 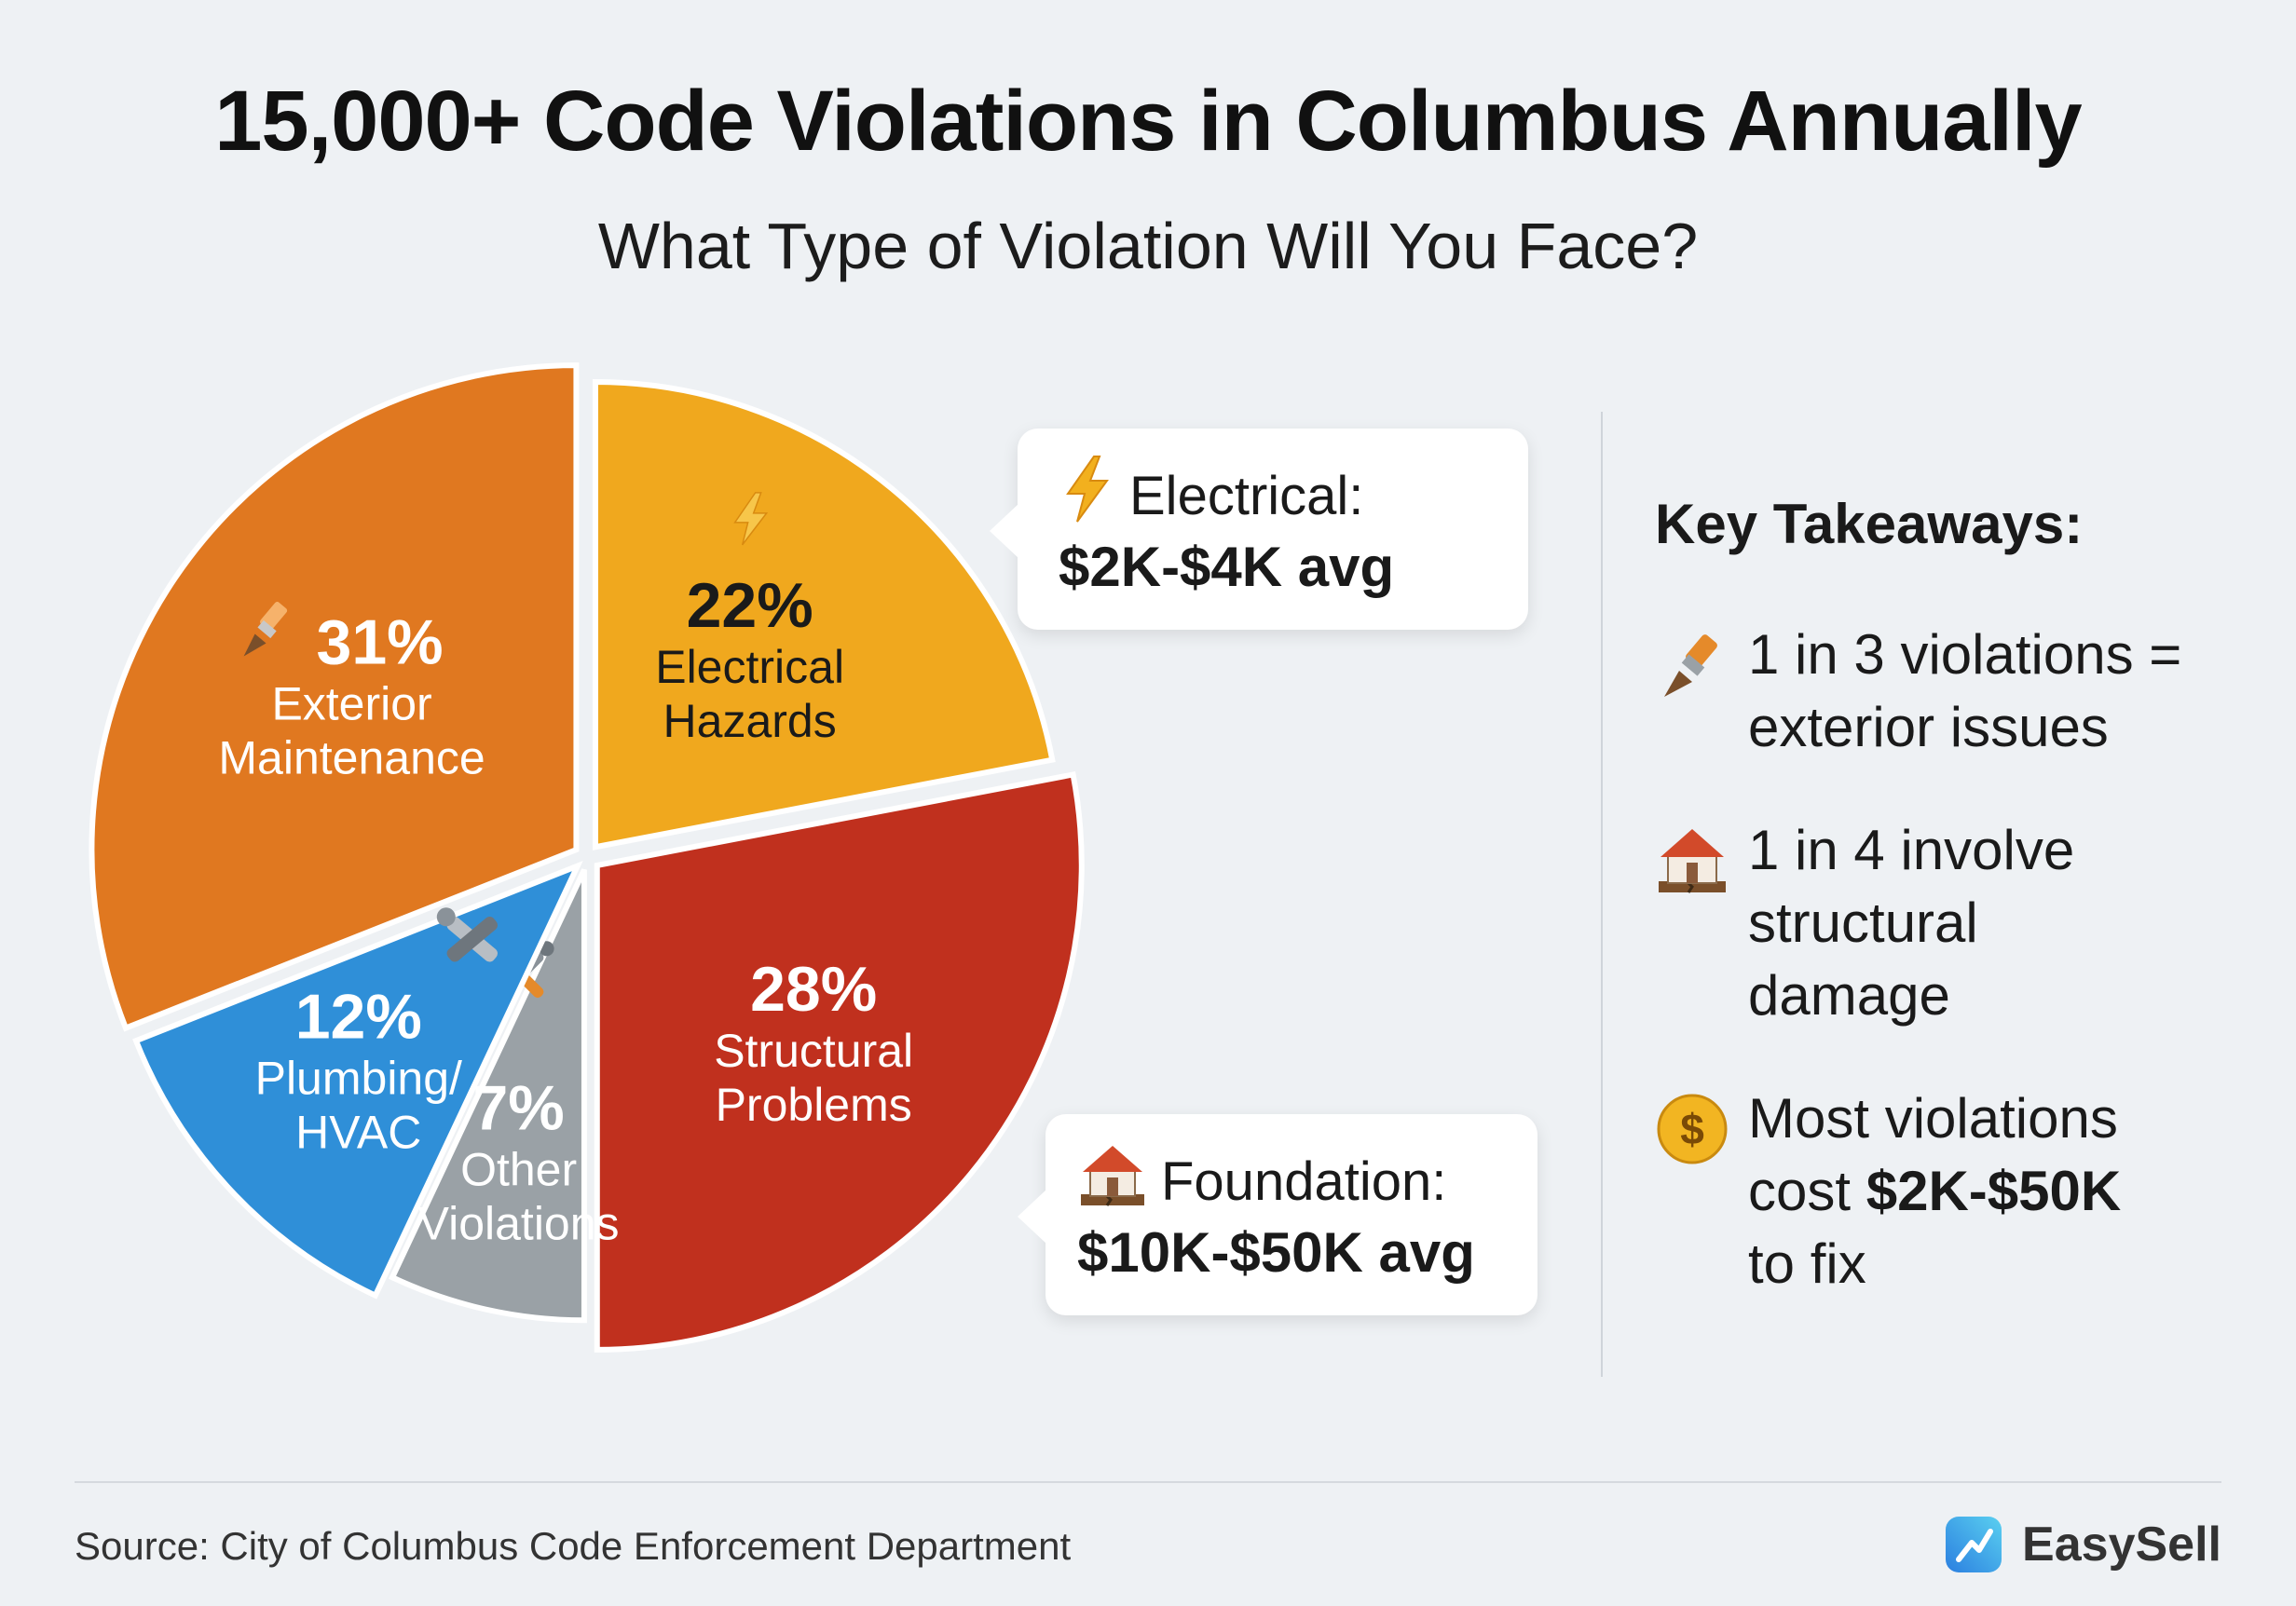 I want to click on slice-percent-label: 28%, so click(x=813, y=990).